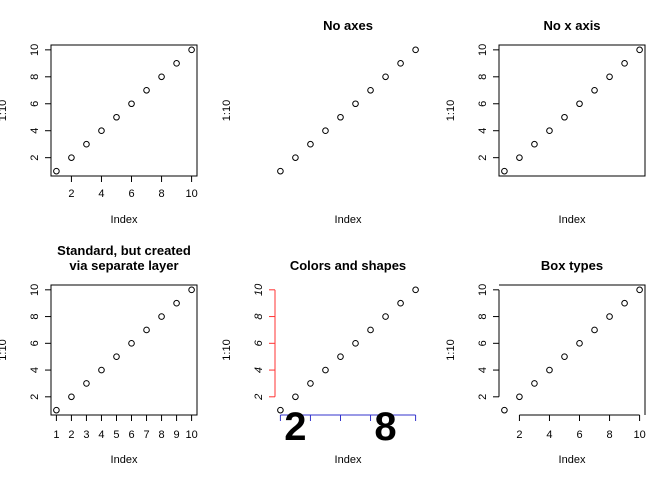 This screenshot has height=480, width=672. I want to click on panel-title: No x axis, so click(571, 25).